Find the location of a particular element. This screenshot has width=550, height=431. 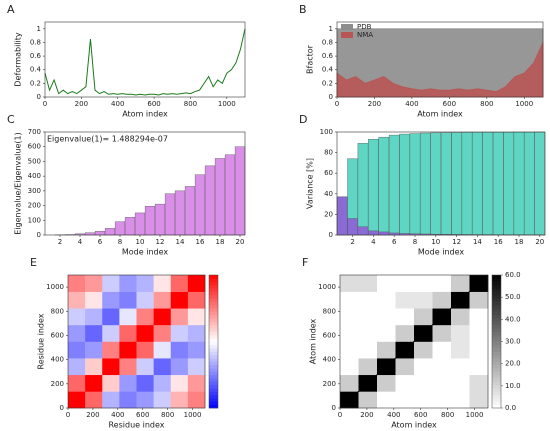

x-axis-label: Residue index is located at coordinates (136, 425).